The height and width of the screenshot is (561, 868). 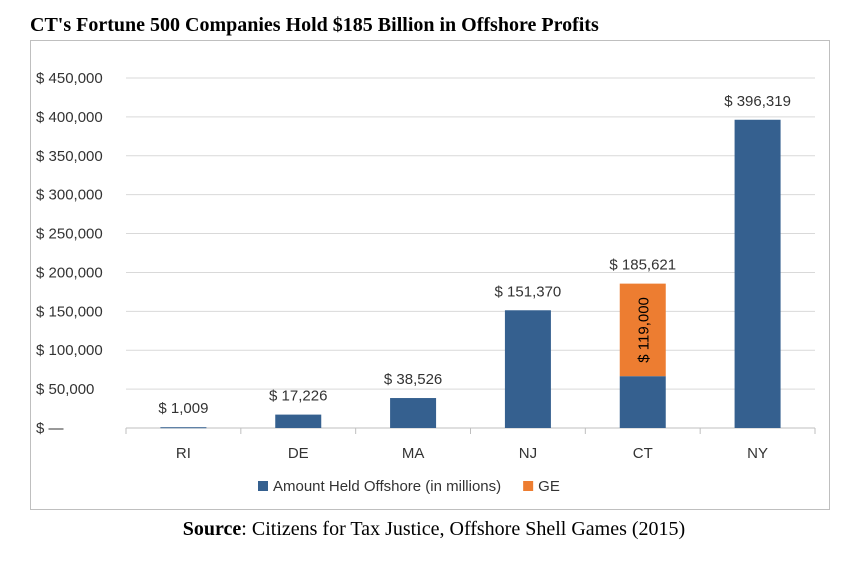 I want to click on data-label: $ 38,526, so click(x=413, y=379).